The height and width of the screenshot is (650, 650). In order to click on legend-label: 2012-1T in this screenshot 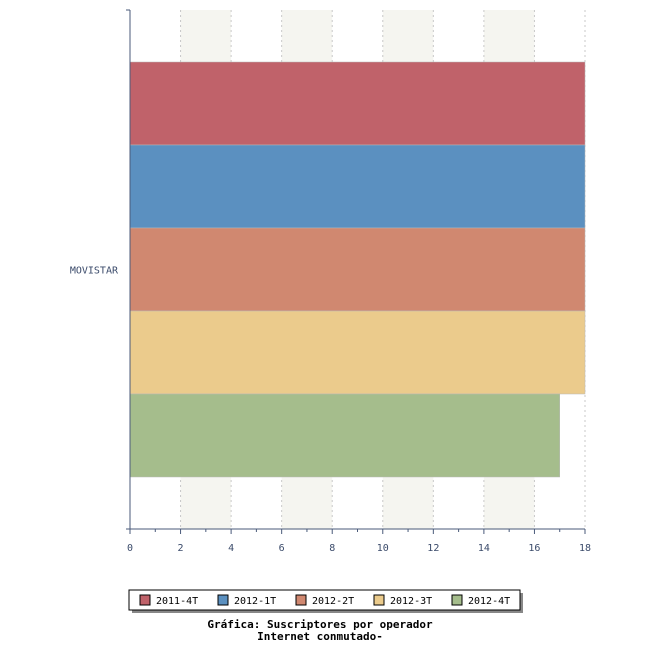, I will do `click(255, 601)`.